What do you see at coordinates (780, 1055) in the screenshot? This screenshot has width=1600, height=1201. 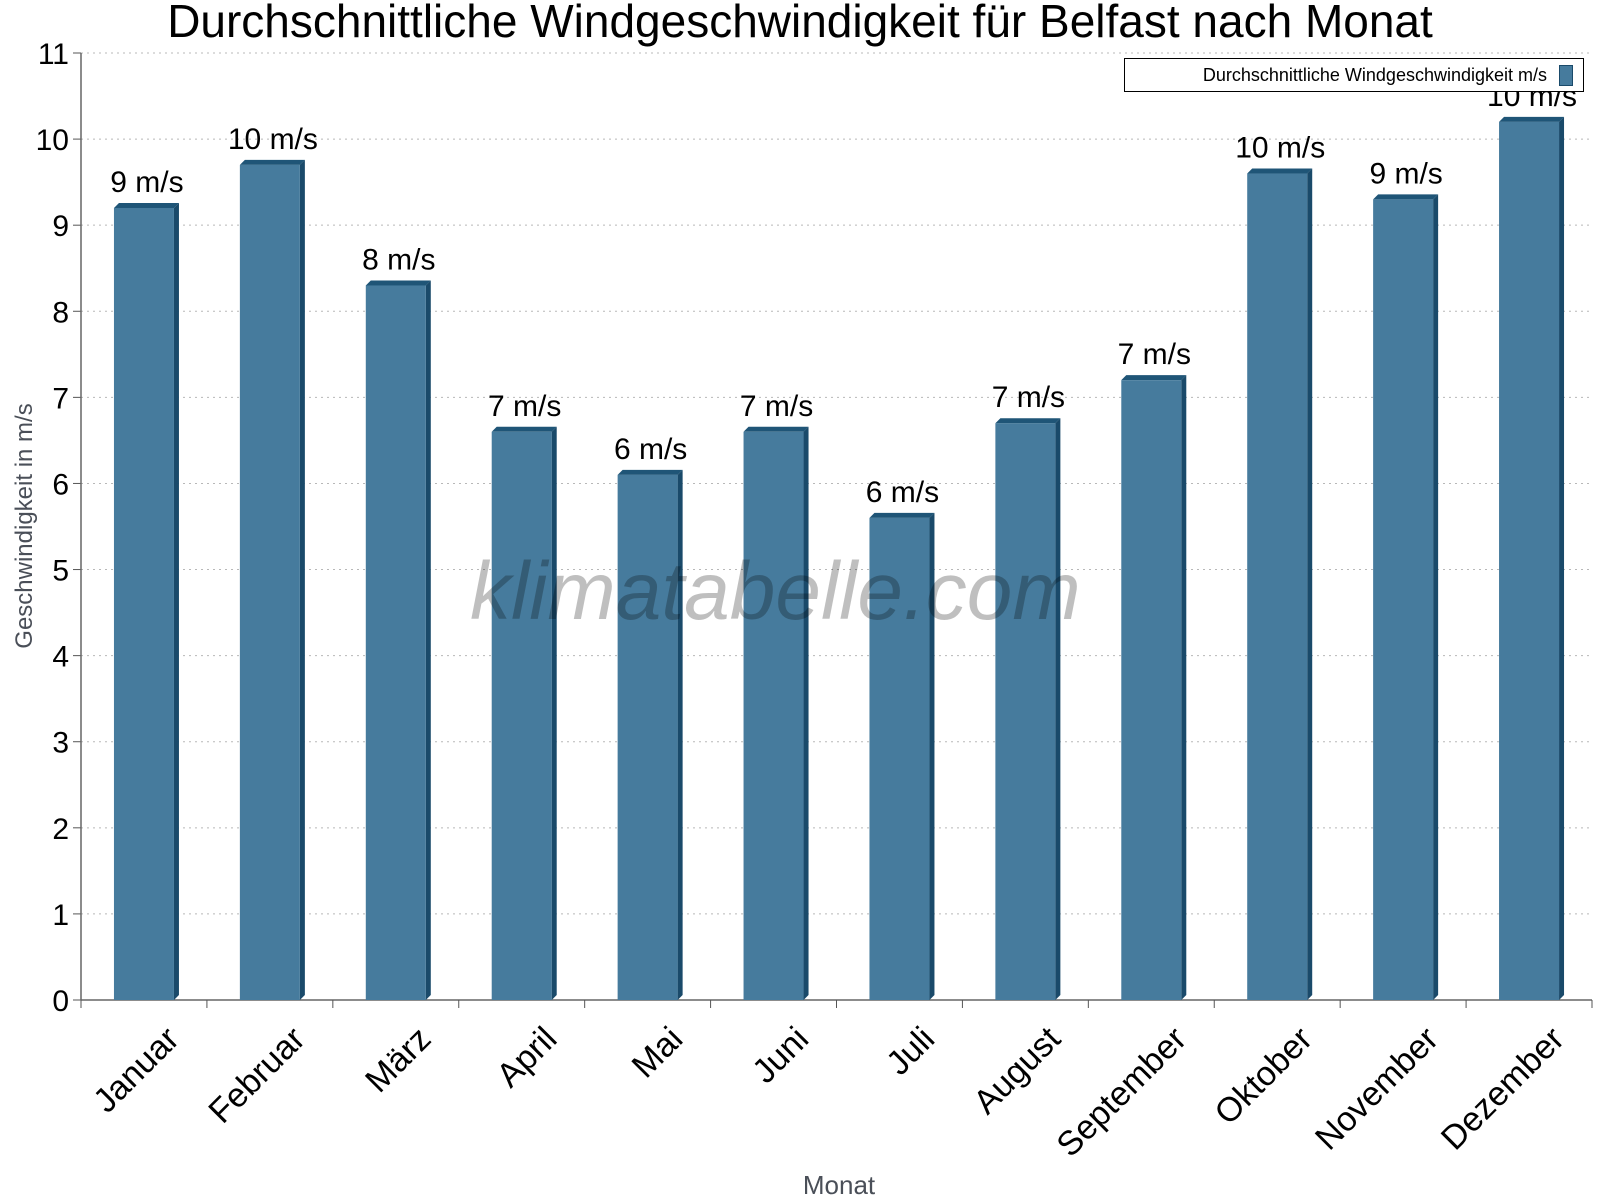 I see `x-tick-label: Juni` at bounding box center [780, 1055].